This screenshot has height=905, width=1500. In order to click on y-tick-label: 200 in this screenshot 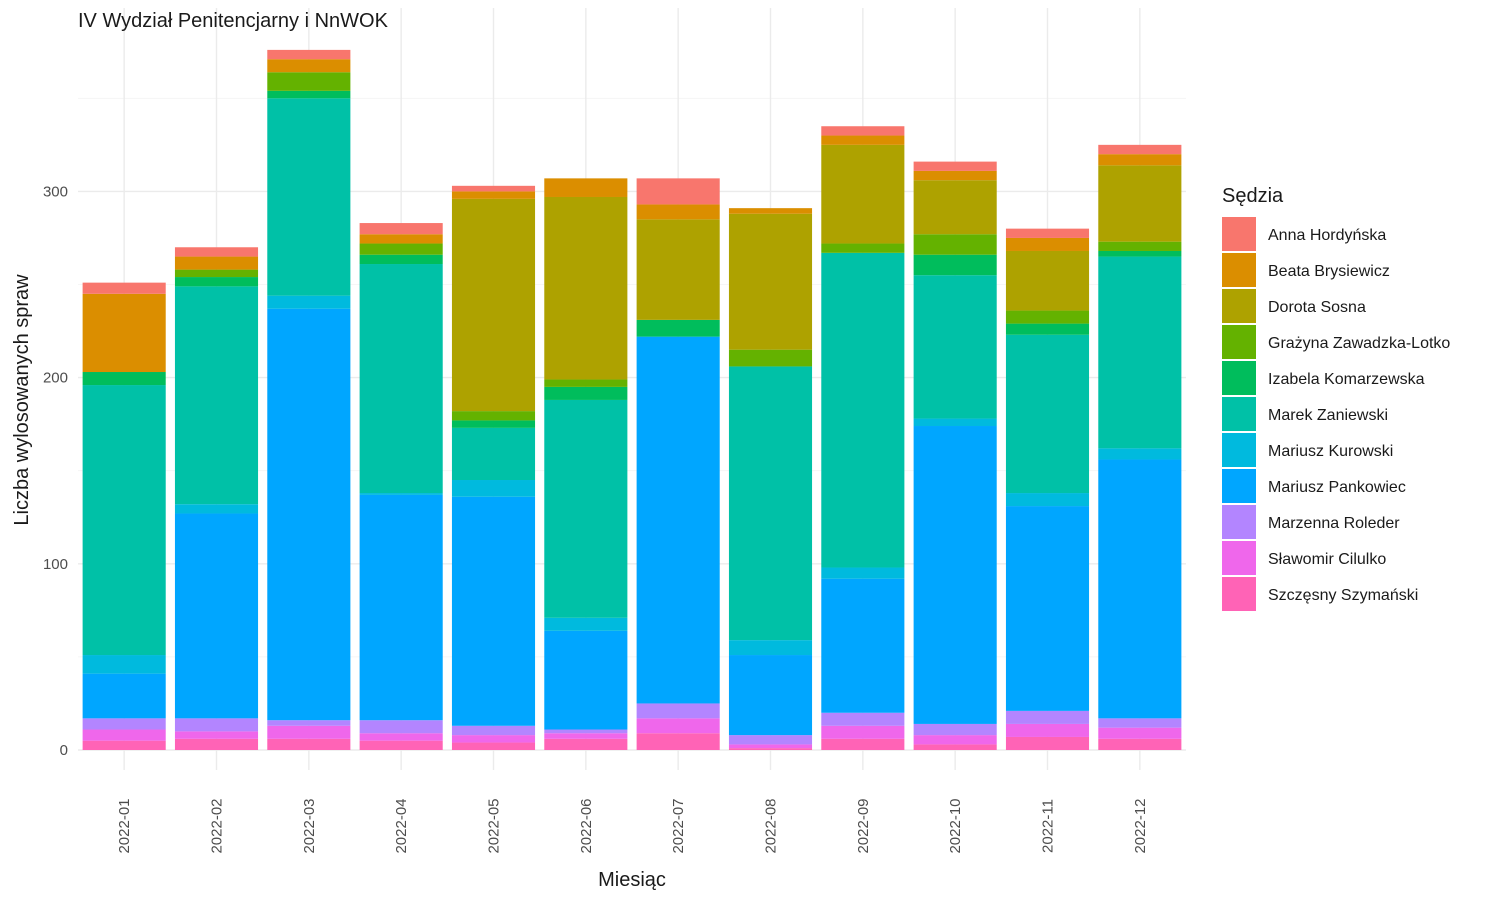, I will do `click(55, 378)`.